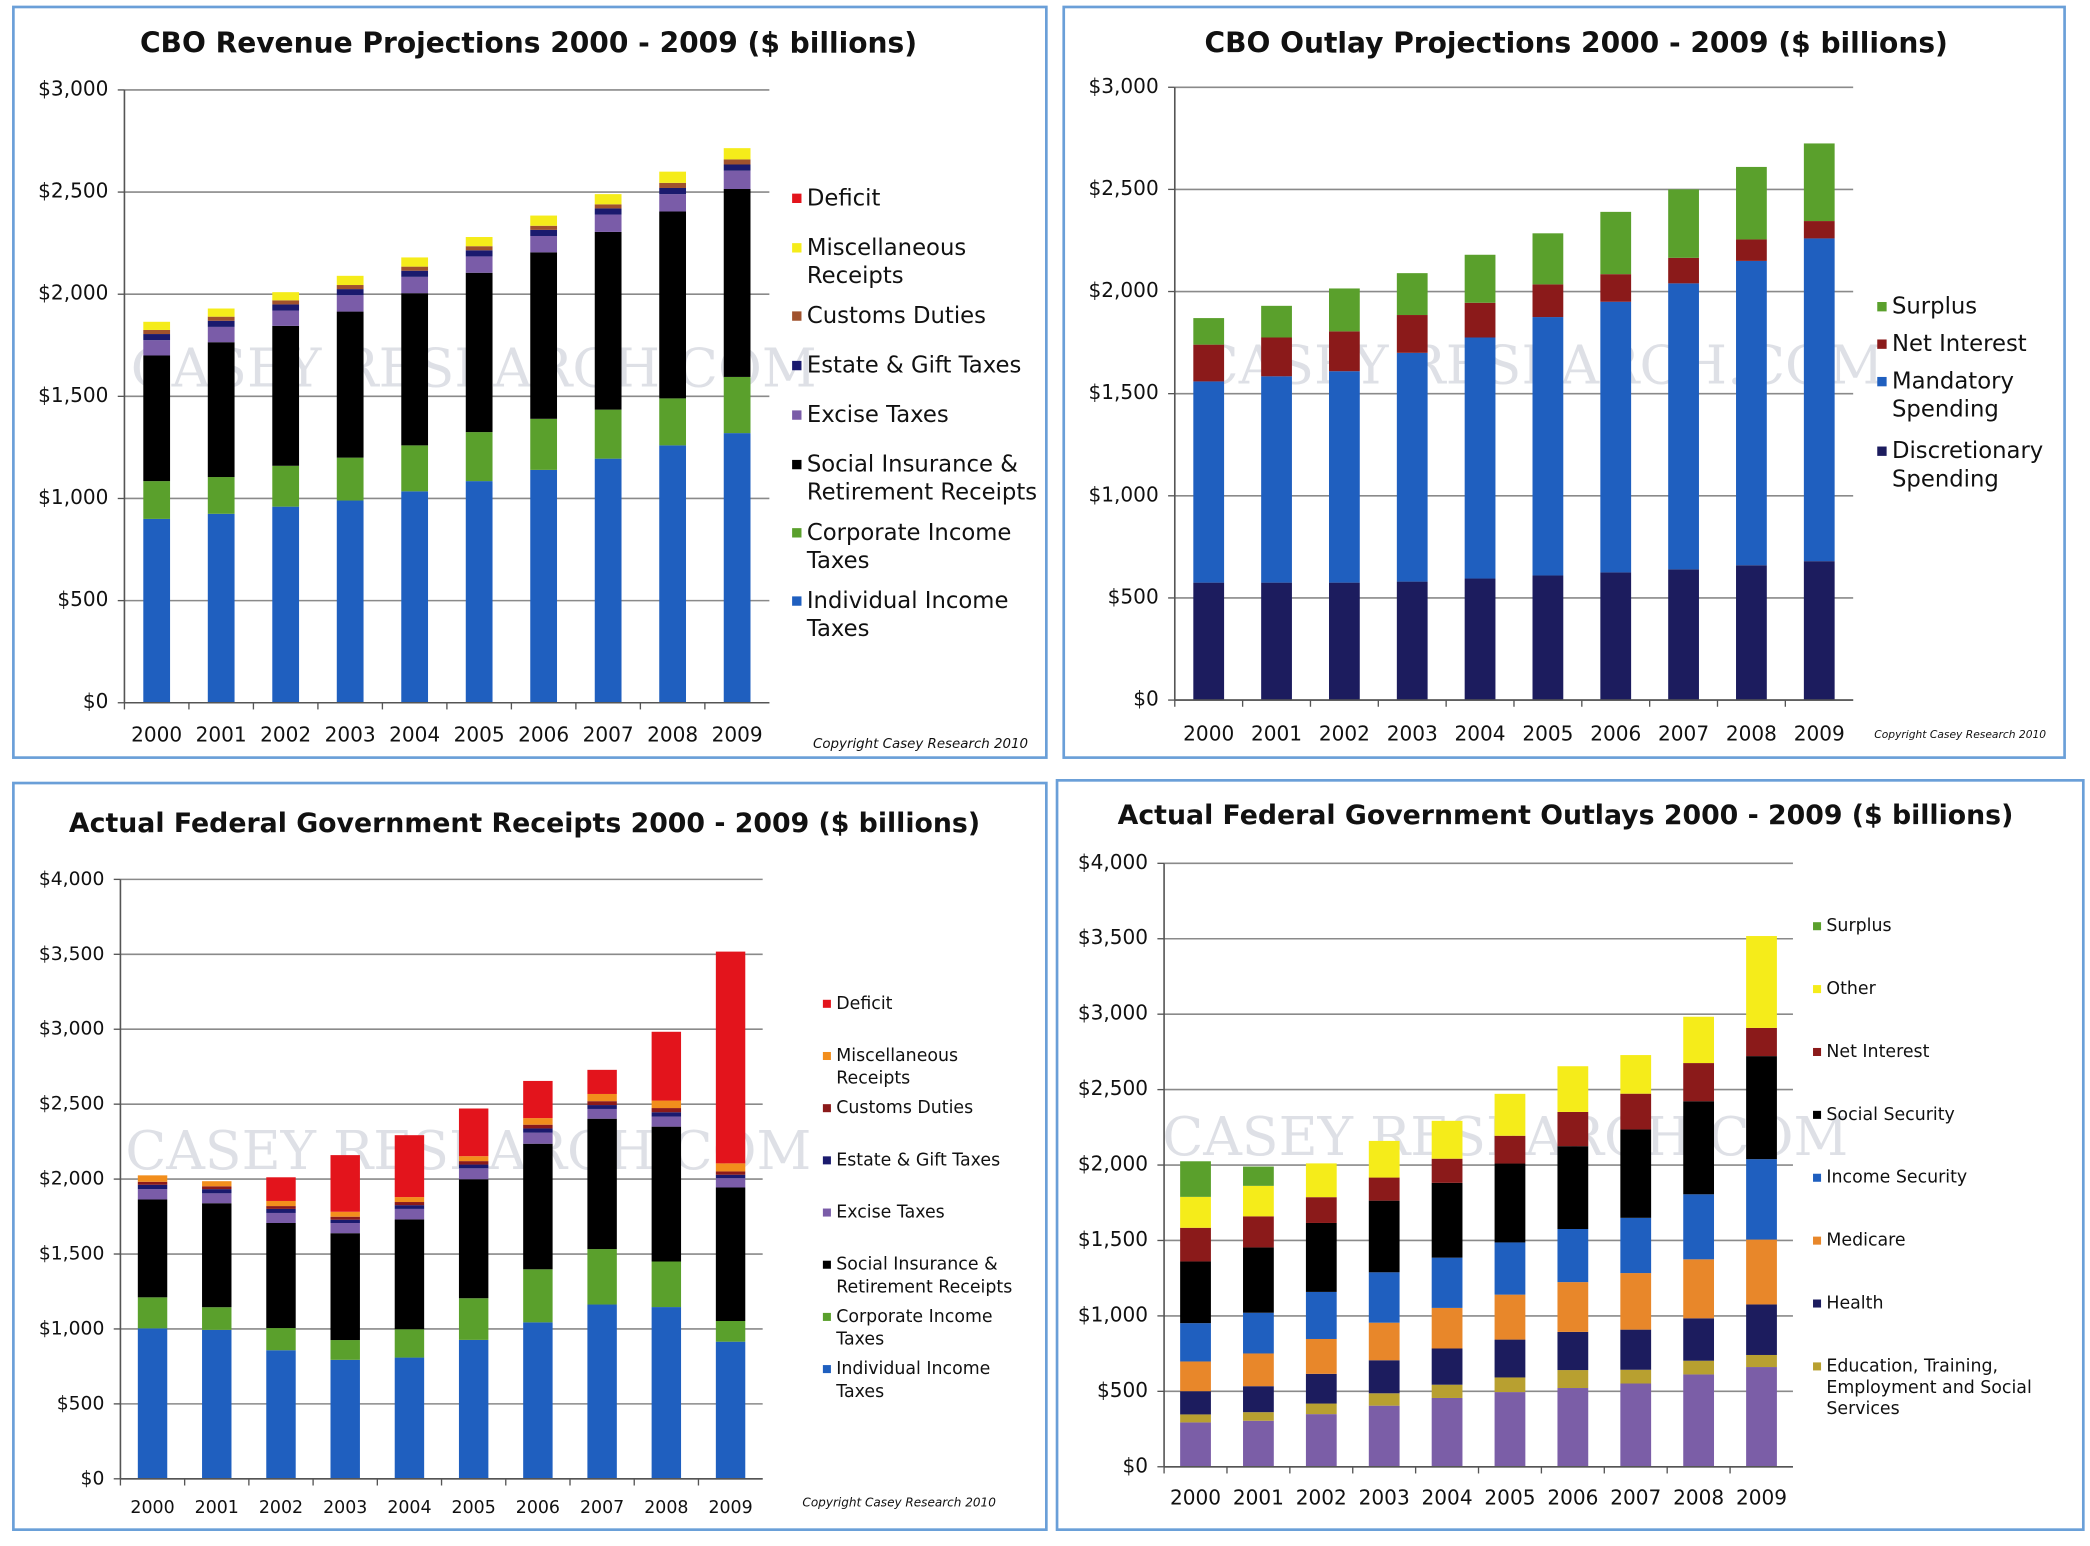 The width and height of the screenshot is (2090, 1546). What do you see at coordinates (1195, 1497) in the screenshot?
I see `x-tick-label: 2000` at bounding box center [1195, 1497].